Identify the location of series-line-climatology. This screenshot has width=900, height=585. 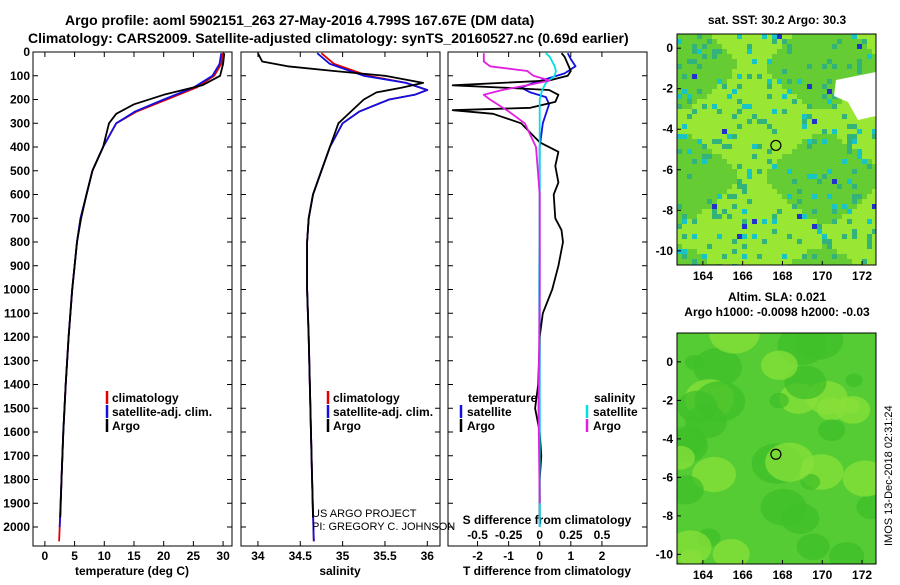
(367, 297).